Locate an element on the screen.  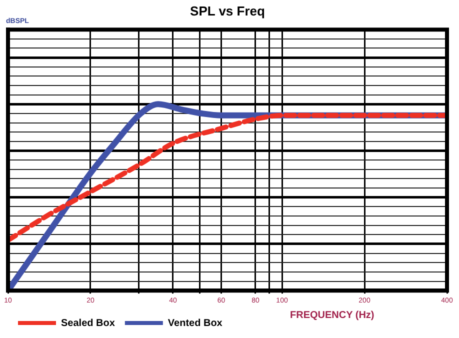
legend-label: Sealed Box is located at coordinates (88, 323).